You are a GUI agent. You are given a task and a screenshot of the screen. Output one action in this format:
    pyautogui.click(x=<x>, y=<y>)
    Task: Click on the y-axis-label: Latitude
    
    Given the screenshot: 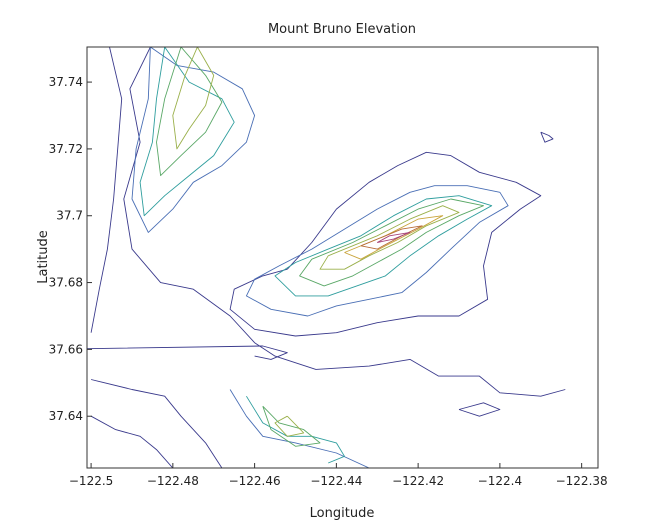 What is the action you would take?
    pyautogui.click(x=43, y=257)
    